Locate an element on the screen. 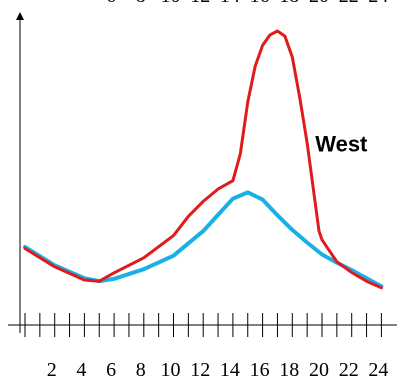 The height and width of the screenshot is (383, 405). tick-labels: 2 4 6 8 10 12 14 16 18 20 22 24 is located at coordinates (218, 370).